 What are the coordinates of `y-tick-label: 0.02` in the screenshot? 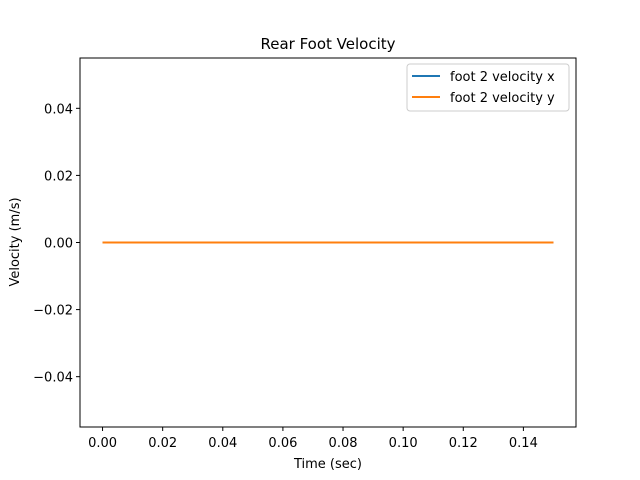 It's located at (58, 176).